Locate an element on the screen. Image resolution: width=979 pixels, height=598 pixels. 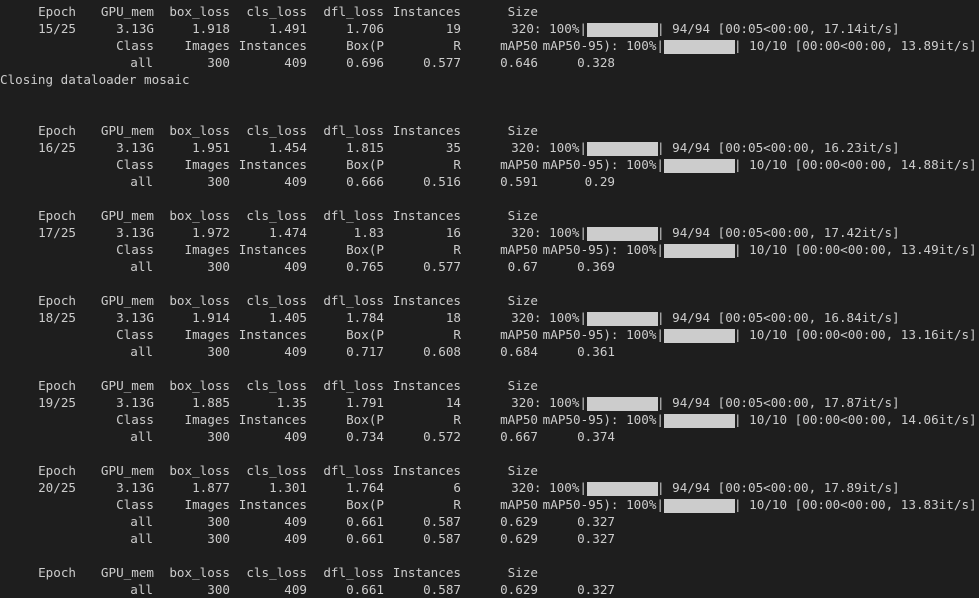
val-r: 0.572 is located at coordinates (442, 436).